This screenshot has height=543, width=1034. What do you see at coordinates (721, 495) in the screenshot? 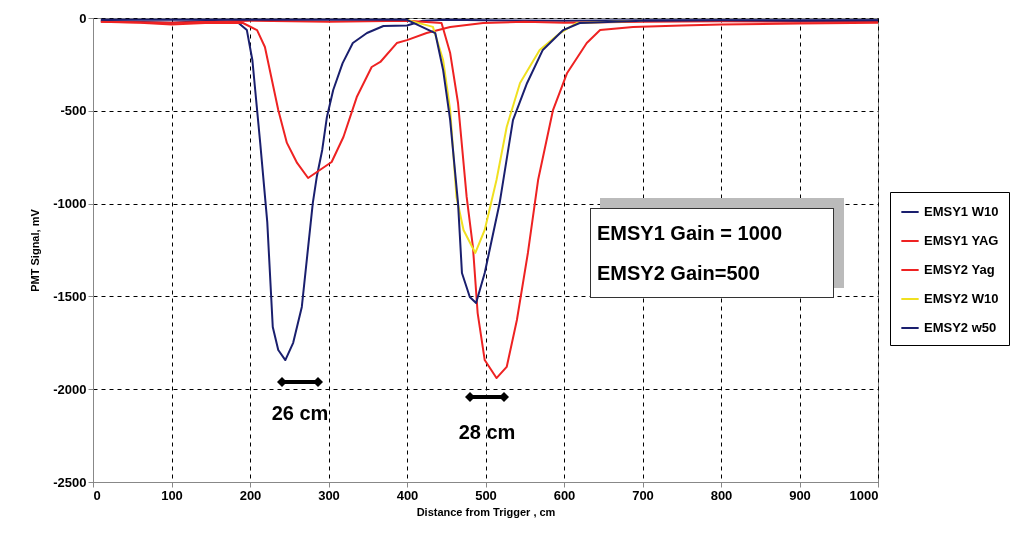
I see `x-tick-label: 800` at bounding box center [721, 495].